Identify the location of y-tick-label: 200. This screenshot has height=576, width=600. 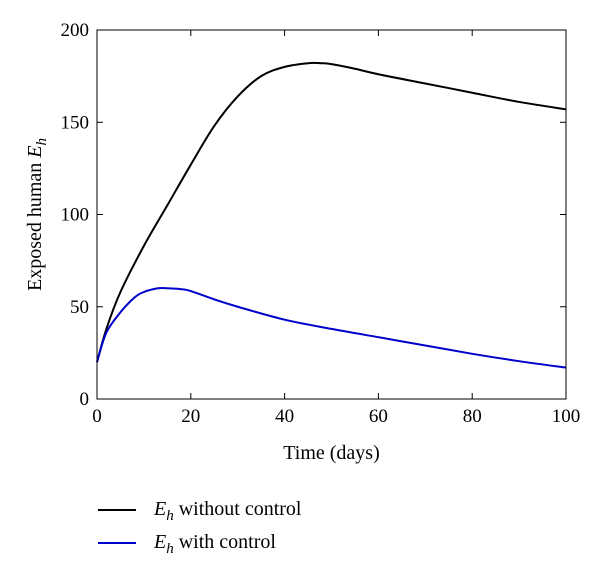
(75, 30).